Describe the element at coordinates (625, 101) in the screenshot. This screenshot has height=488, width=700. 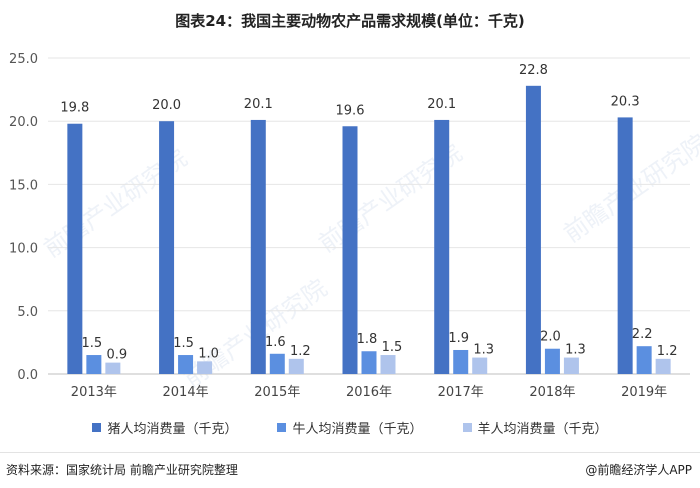
I see `data-label-series0-6: 20.3` at that location.